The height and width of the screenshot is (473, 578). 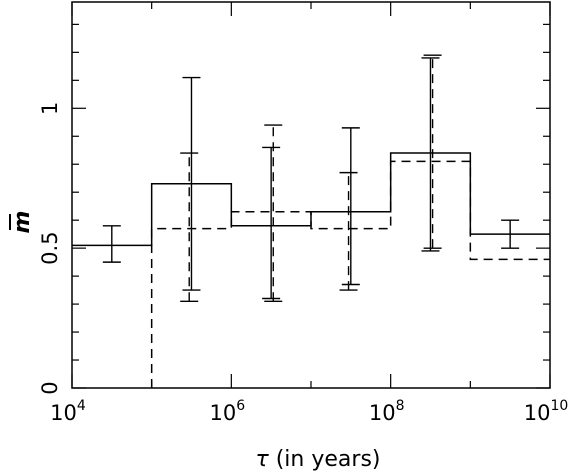 What do you see at coordinates (240, 406) in the screenshot?
I see `x-tick-exponent: 6` at bounding box center [240, 406].